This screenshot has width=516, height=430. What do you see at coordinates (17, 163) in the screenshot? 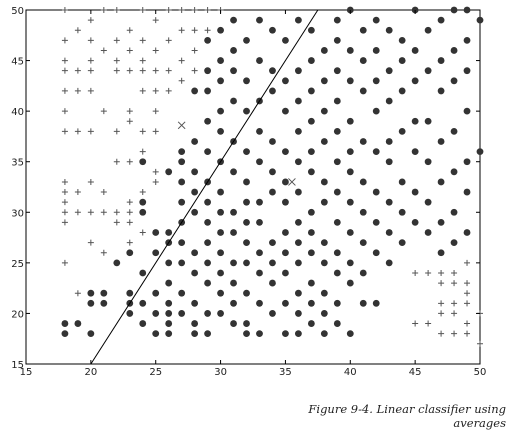
I see `y-tick-label: 35` at bounding box center [17, 163].